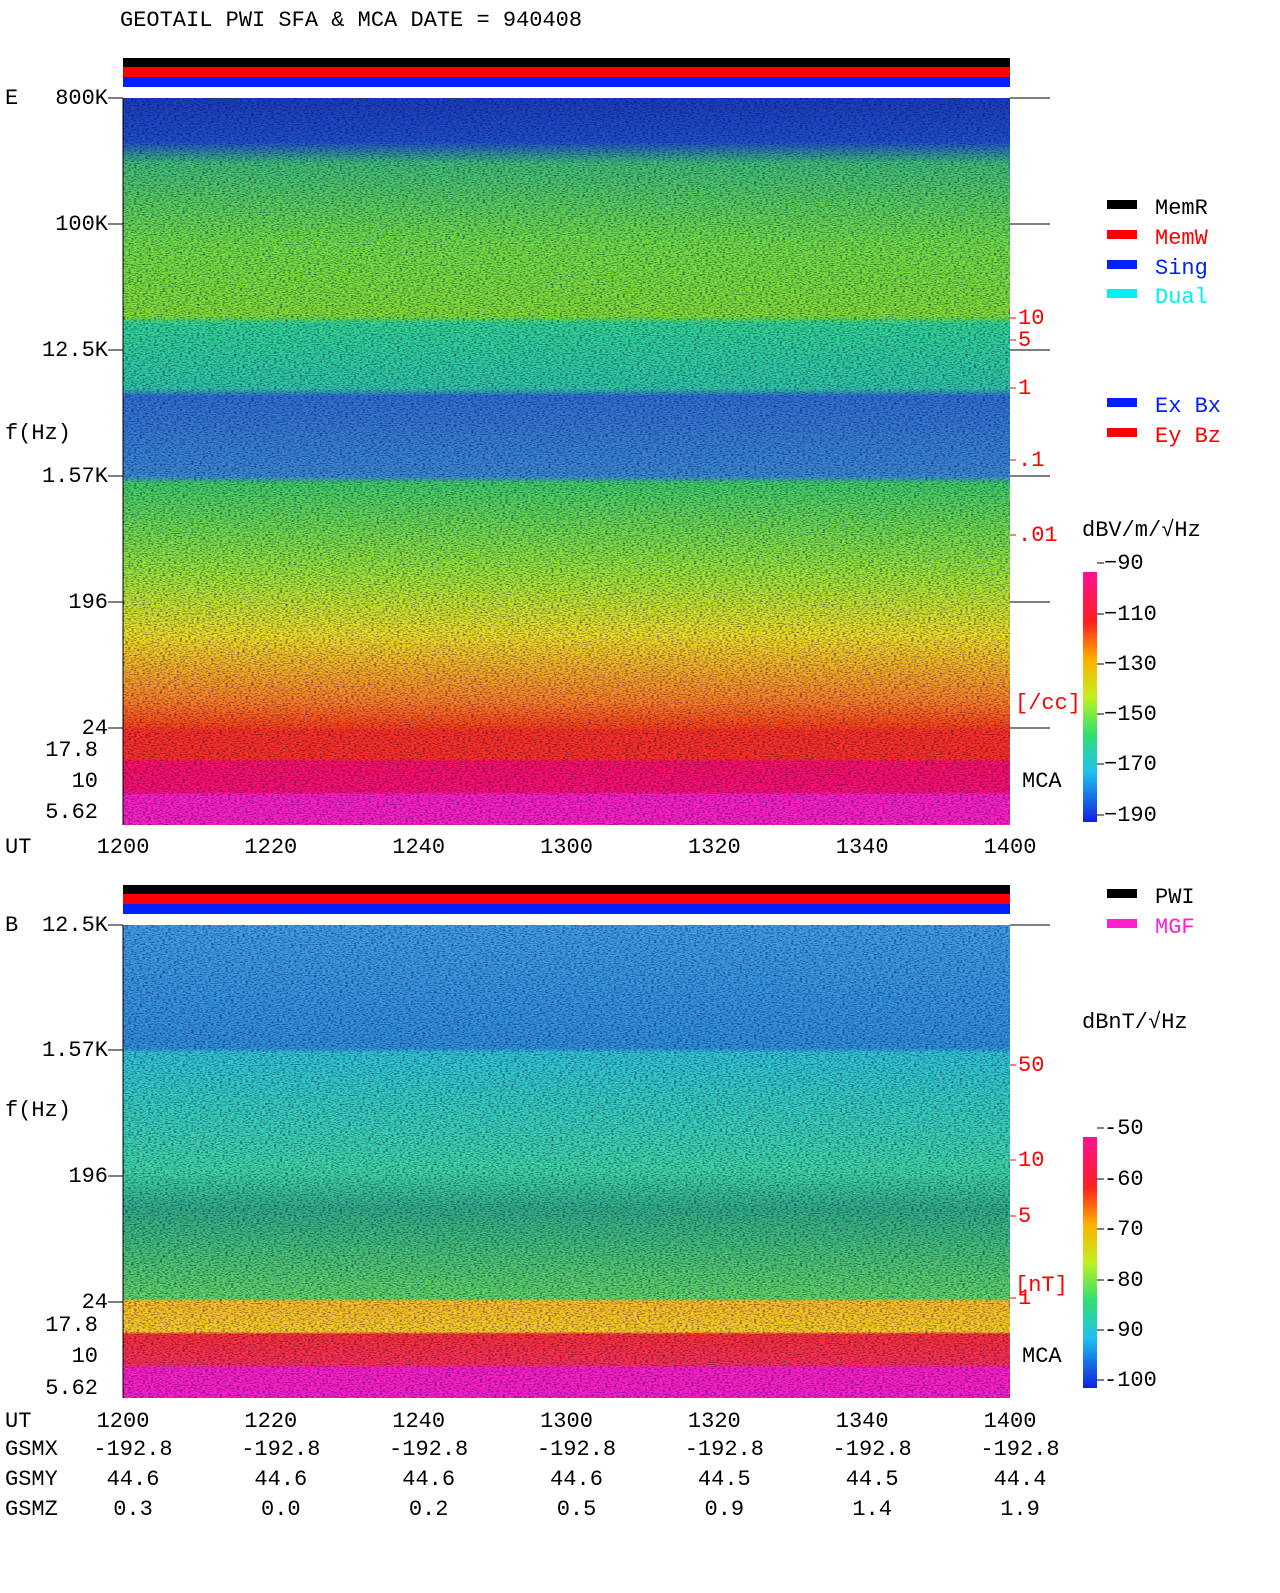  Describe the element at coordinates (1181, 208) in the screenshot. I see `legend-label: MemR` at that location.